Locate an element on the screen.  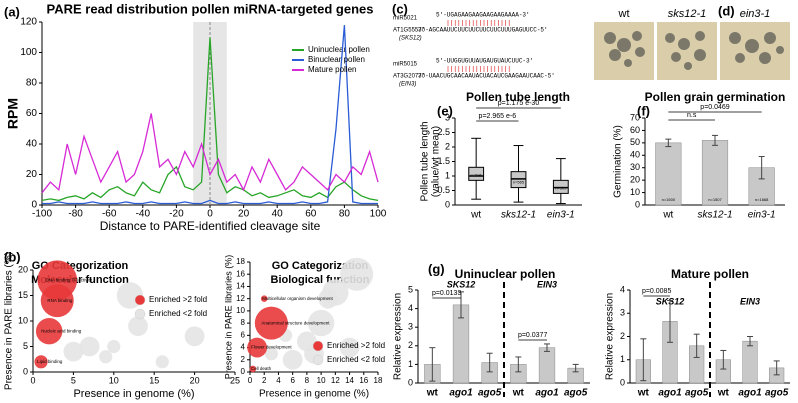
annotation: n.s is located at coordinates (692, 115).